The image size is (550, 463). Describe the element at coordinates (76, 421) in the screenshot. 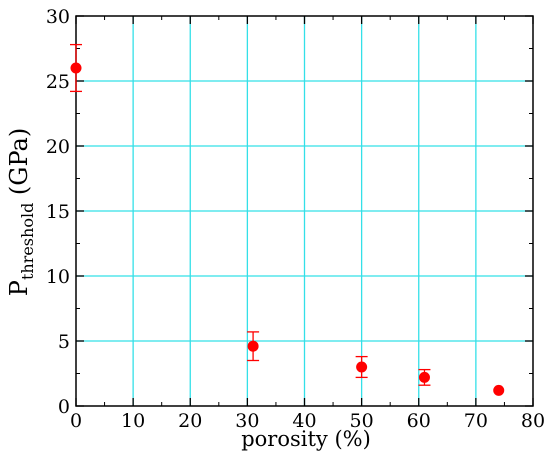

I see `x-tick-label: 0` at that location.